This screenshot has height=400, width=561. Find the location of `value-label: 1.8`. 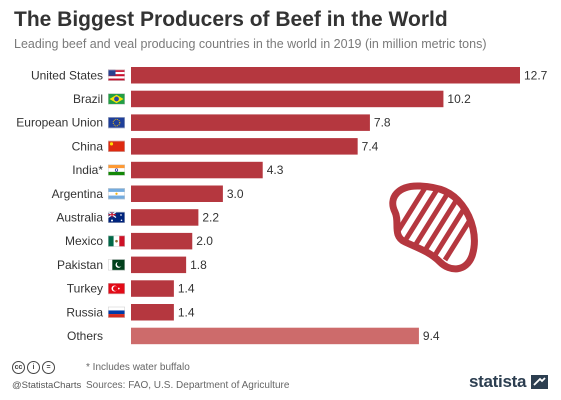

value-label: 1.8 is located at coordinates (198, 265).